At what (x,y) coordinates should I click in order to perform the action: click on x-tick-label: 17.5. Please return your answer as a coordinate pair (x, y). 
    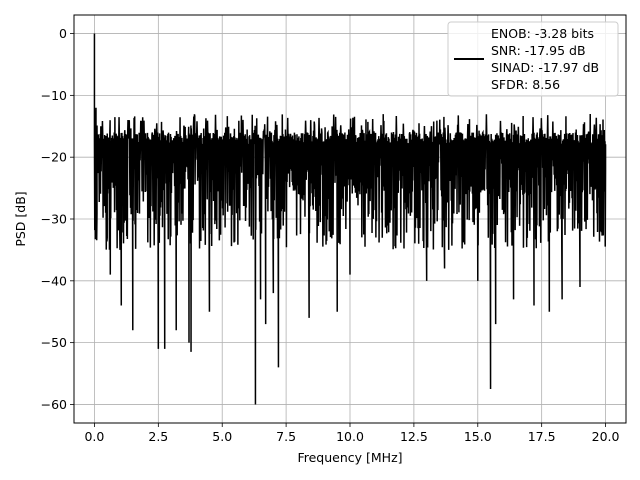
    Looking at the image, I should click on (542, 436).